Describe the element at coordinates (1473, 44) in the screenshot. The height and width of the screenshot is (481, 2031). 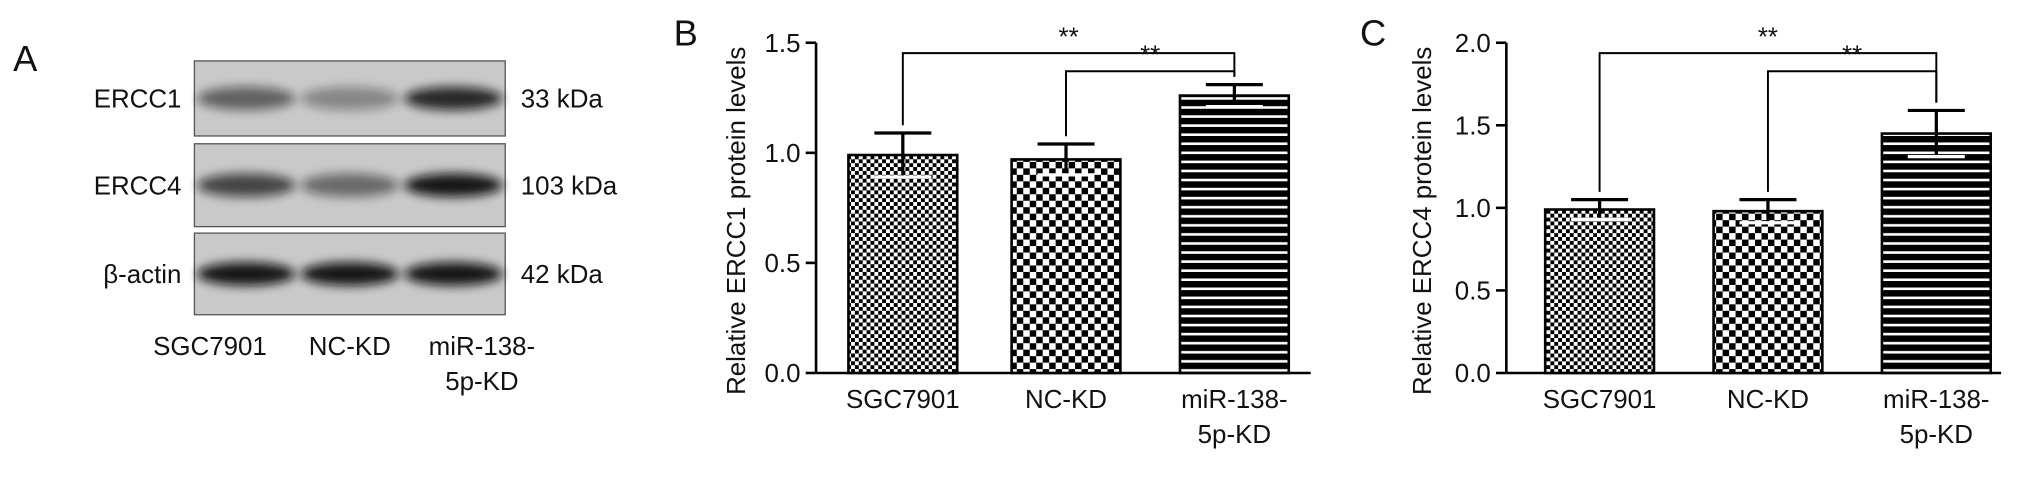
I see `y-tick-label: 2.0` at that location.